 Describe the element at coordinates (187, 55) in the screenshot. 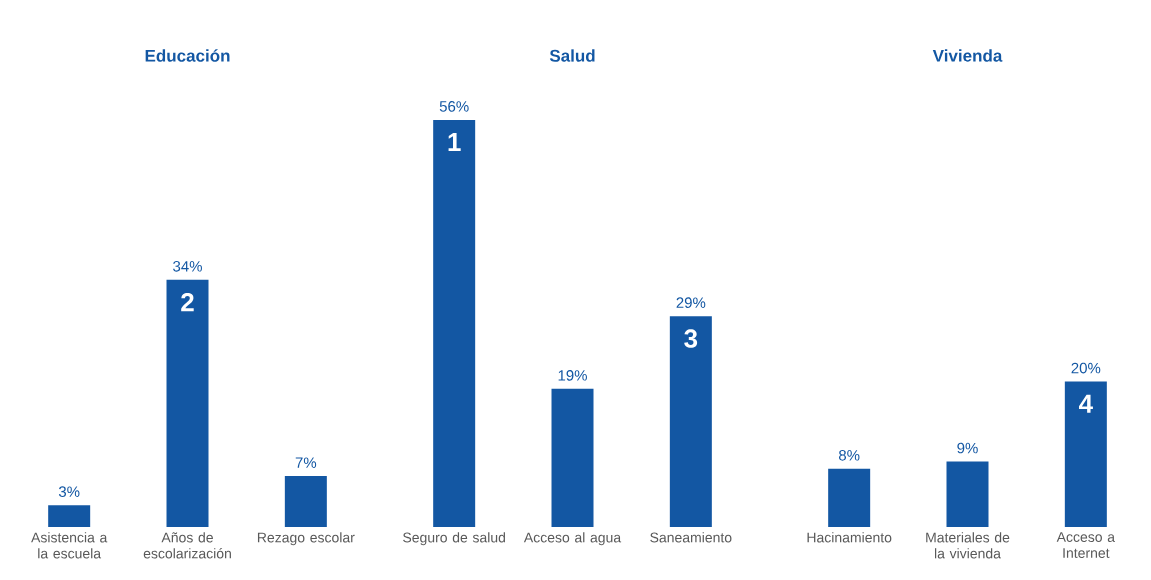

I see `chart-title: Educación` at that location.